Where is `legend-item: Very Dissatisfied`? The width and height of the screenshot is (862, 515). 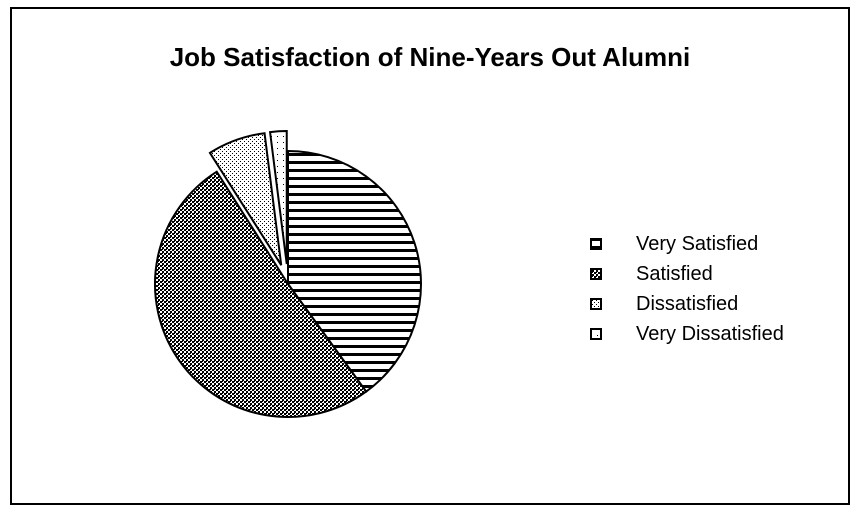
legend-item: Very Dissatisfied is located at coordinates (717, 334).